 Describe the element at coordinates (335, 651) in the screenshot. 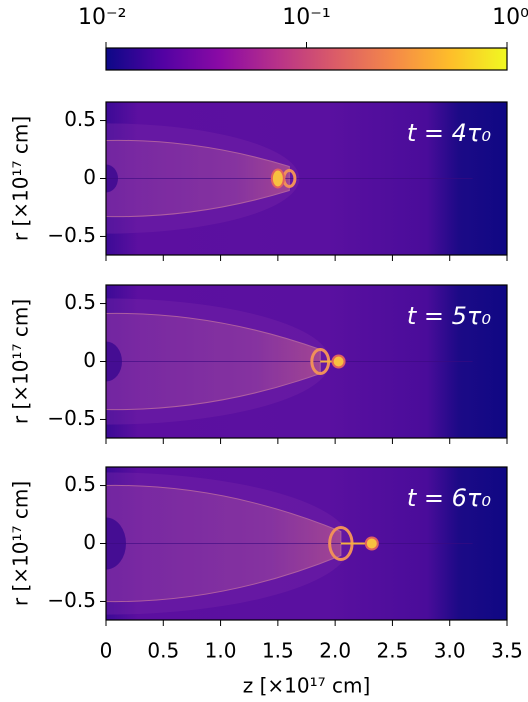

I see `x-tick-label: 2.0` at that location.